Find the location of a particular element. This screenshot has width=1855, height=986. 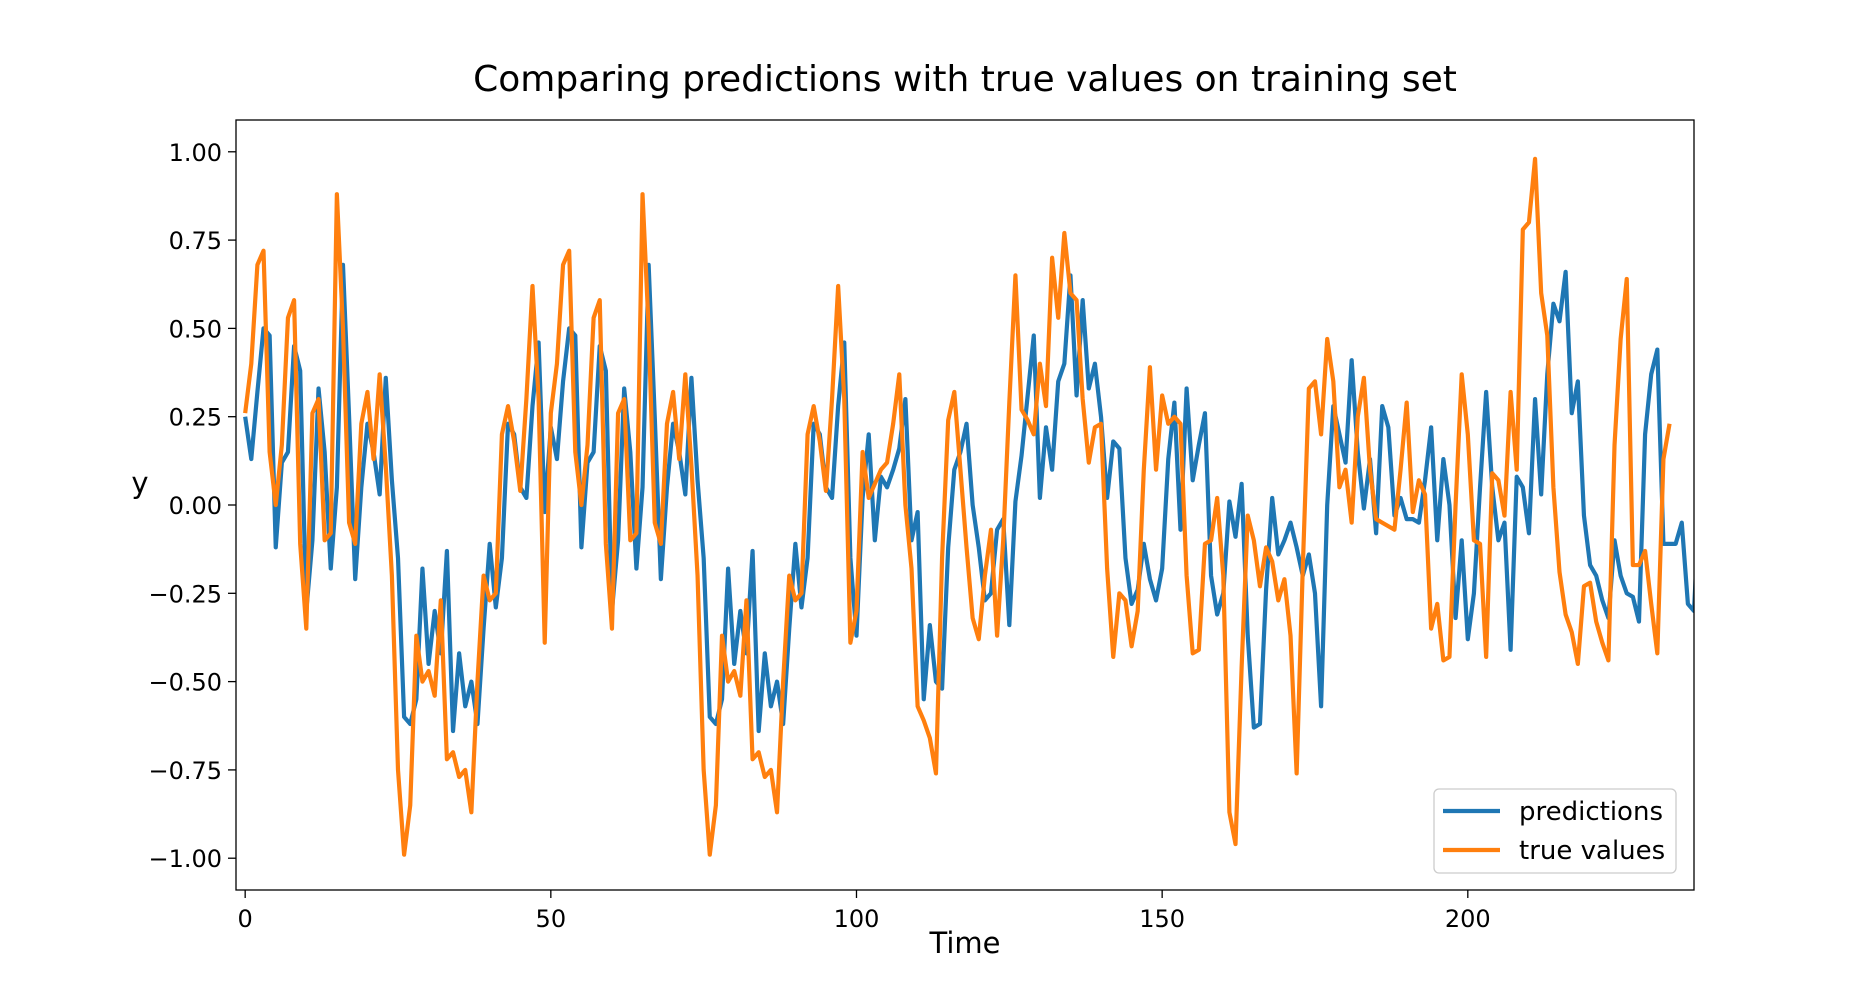

x-axis-label: Time is located at coordinates (965, 943).